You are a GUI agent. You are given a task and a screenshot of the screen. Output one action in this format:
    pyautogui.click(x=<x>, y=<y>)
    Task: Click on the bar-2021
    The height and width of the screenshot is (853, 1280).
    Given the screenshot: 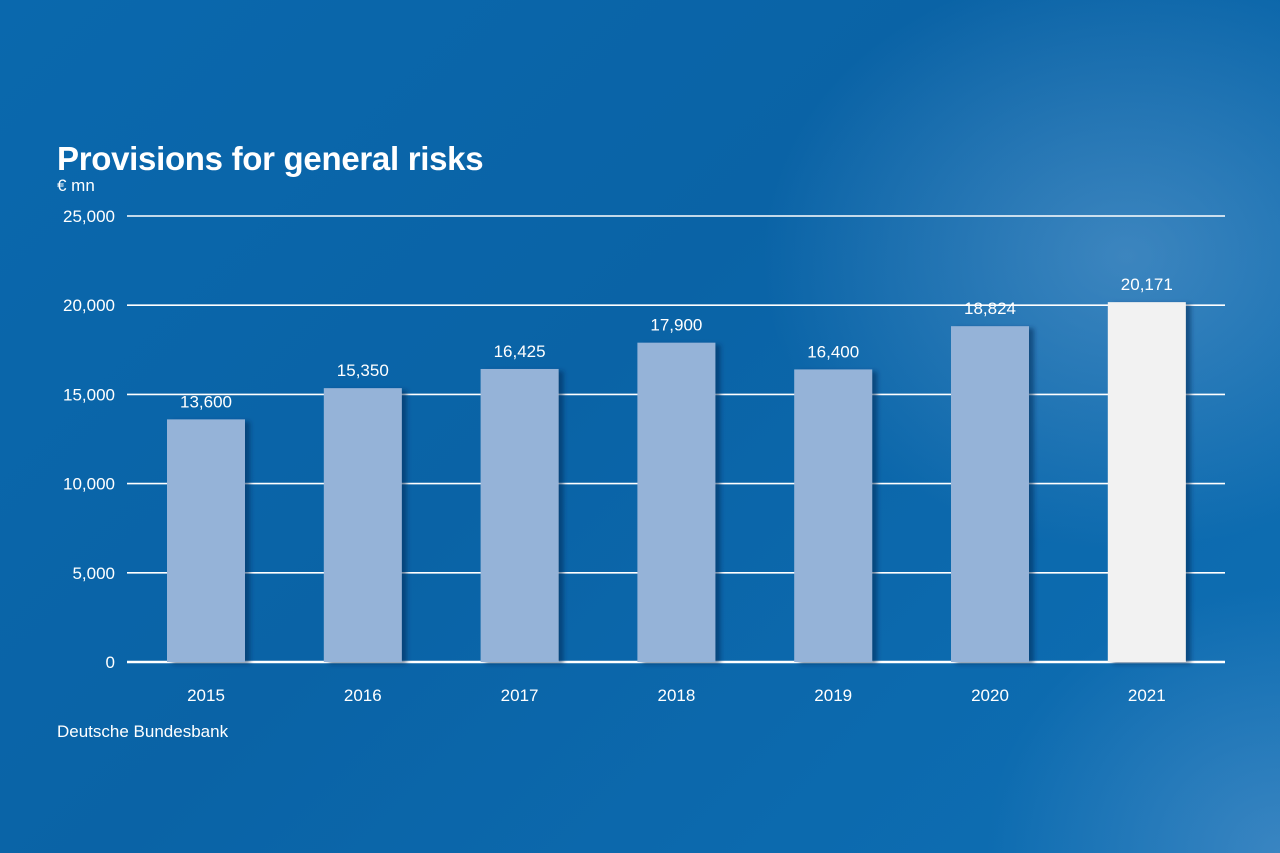 What is the action you would take?
    pyautogui.click(x=1146, y=482)
    